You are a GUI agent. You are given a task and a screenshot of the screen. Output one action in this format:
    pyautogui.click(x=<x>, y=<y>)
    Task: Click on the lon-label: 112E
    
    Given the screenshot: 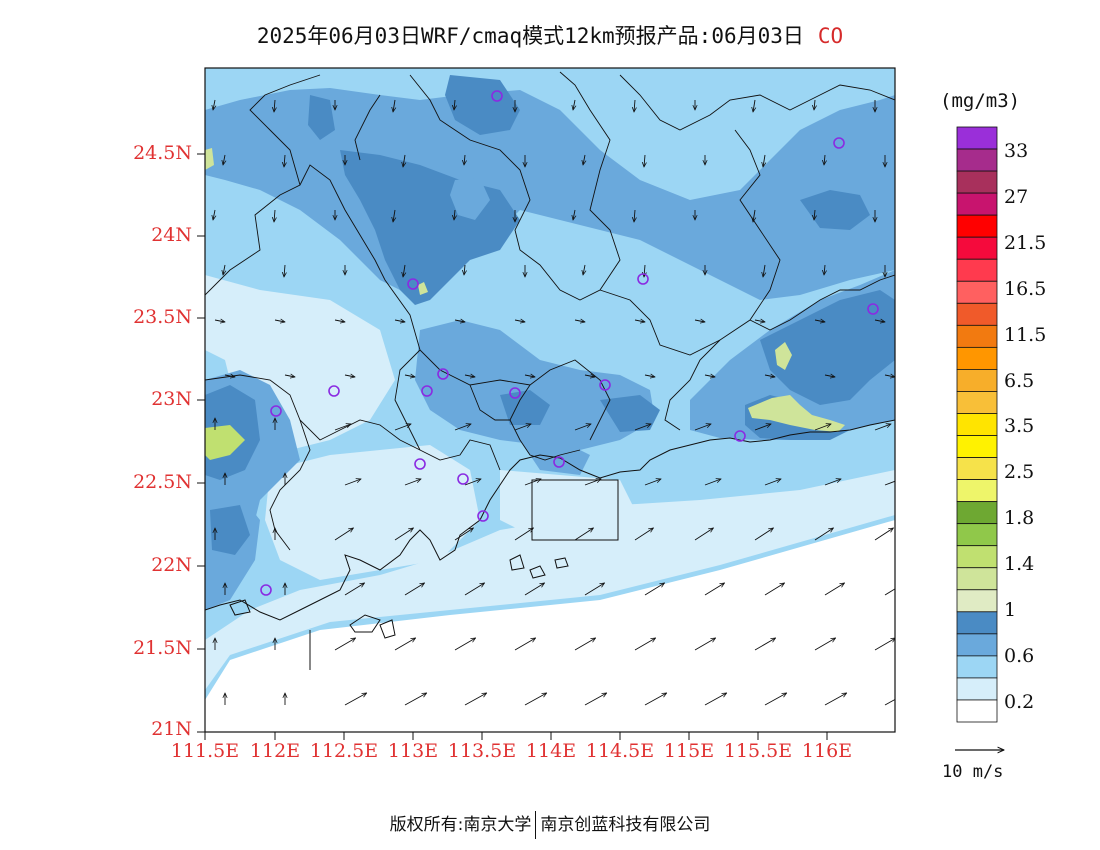 What is the action you would take?
    pyautogui.click(x=275, y=751)
    